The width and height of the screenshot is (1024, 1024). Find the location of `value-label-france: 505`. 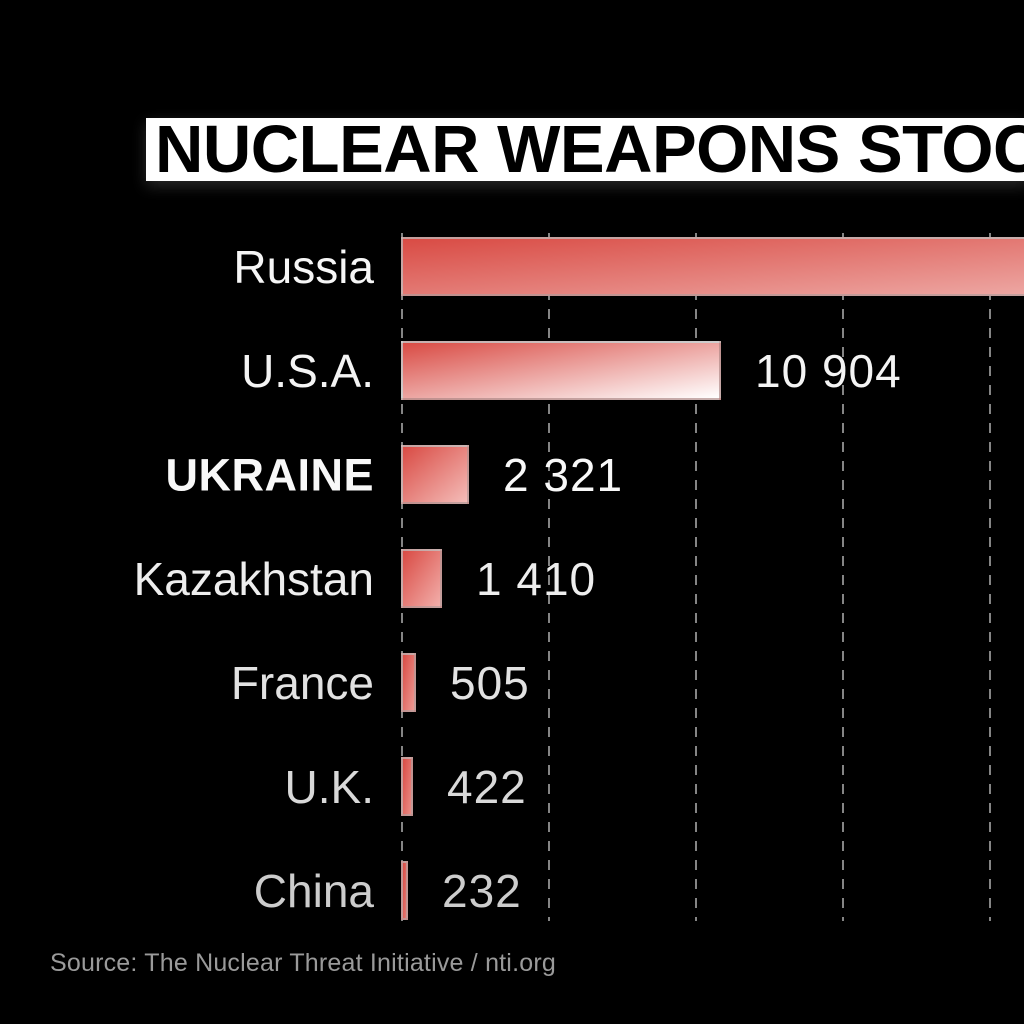

value-label-france: 505 is located at coordinates (490, 682).